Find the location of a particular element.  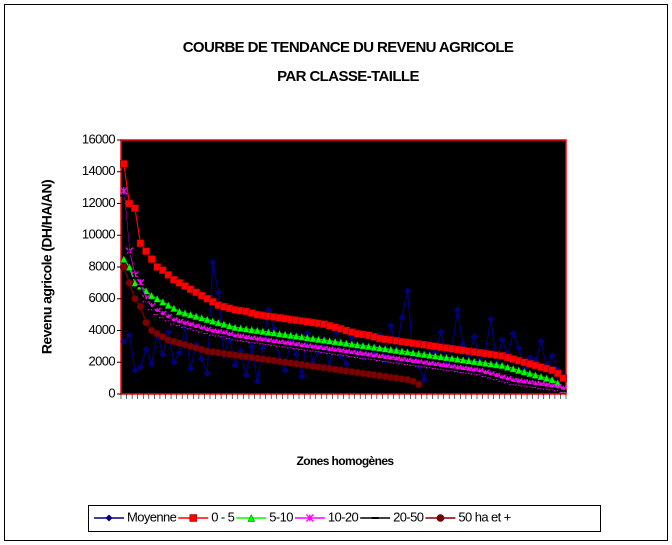

chart-title: PAR CLASSE-TAILLE is located at coordinates (348, 76).